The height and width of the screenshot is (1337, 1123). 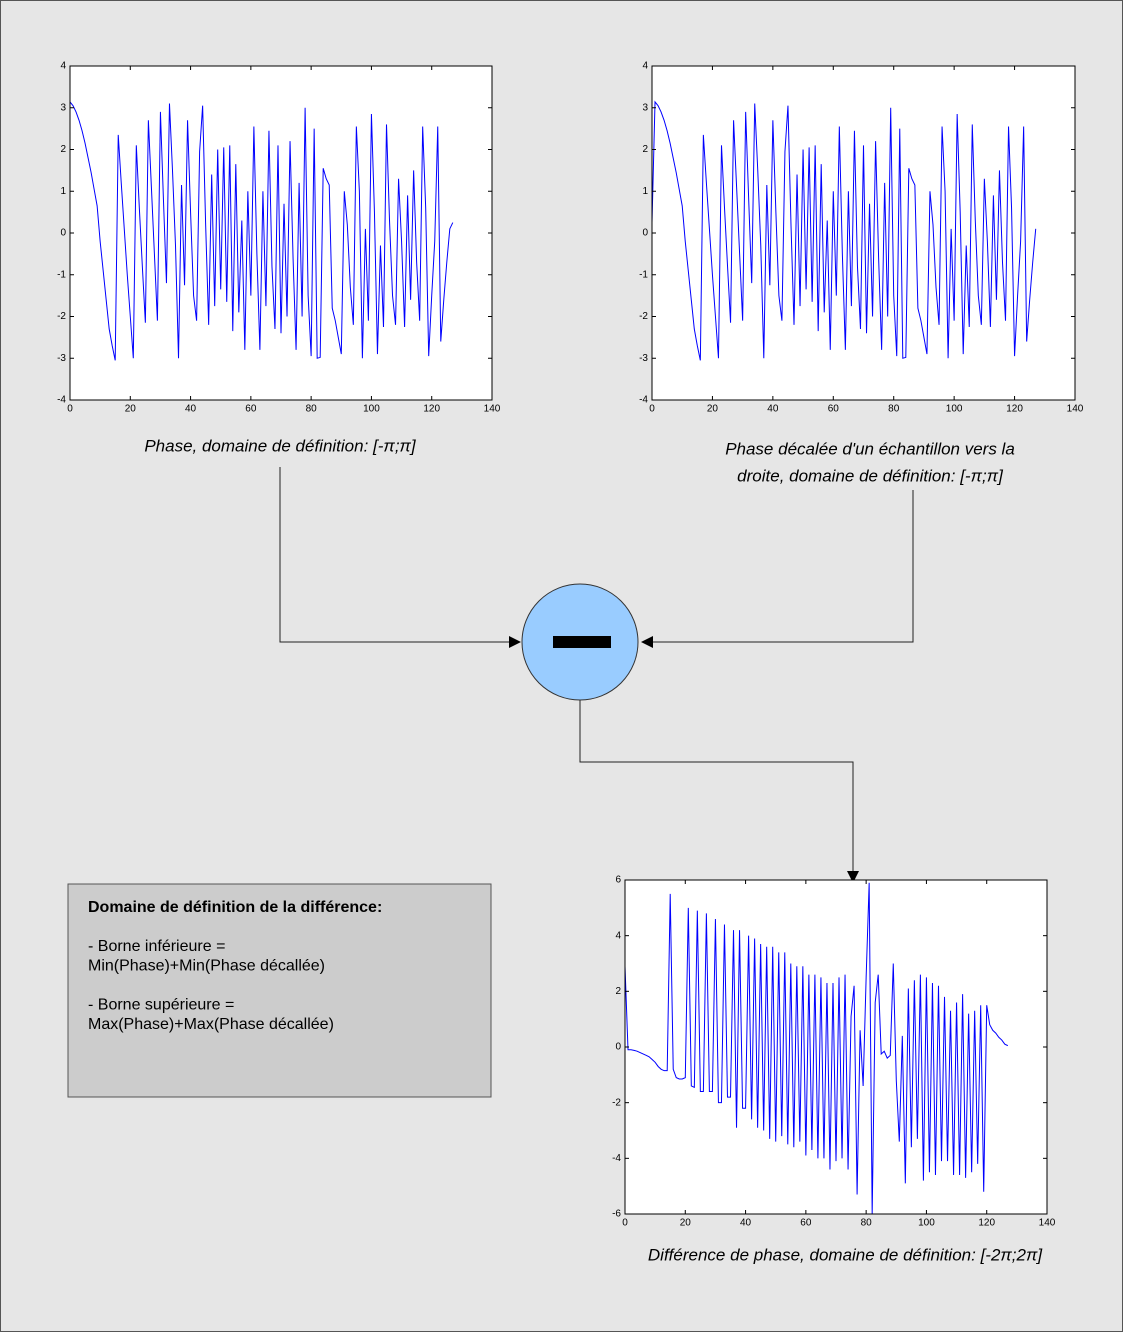 What do you see at coordinates (235, 907) in the screenshot?
I see `note-title: Domaine de définition de la différence:` at bounding box center [235, 907].